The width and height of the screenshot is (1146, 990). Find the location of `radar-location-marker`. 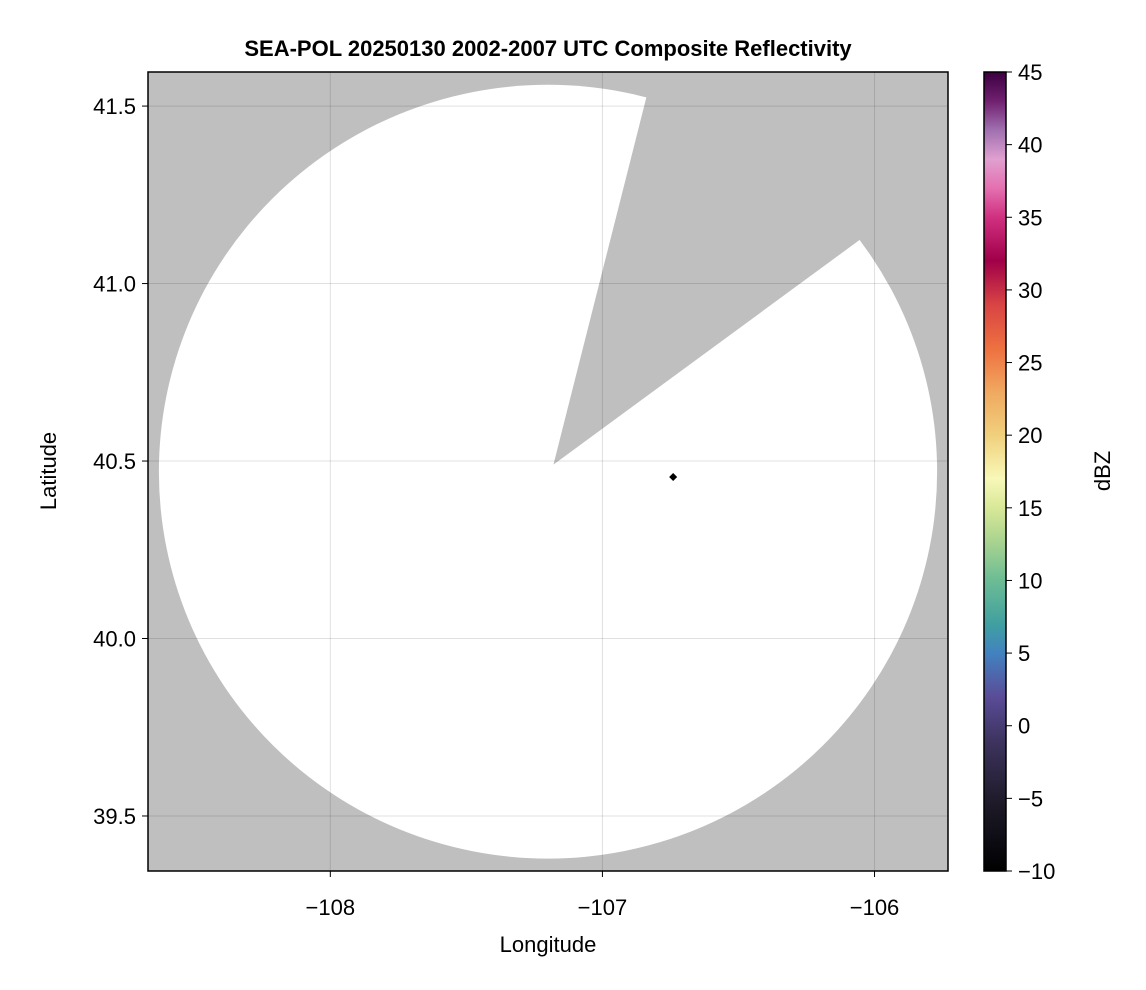

radar-location-marker is located at coordinates (673, 477).